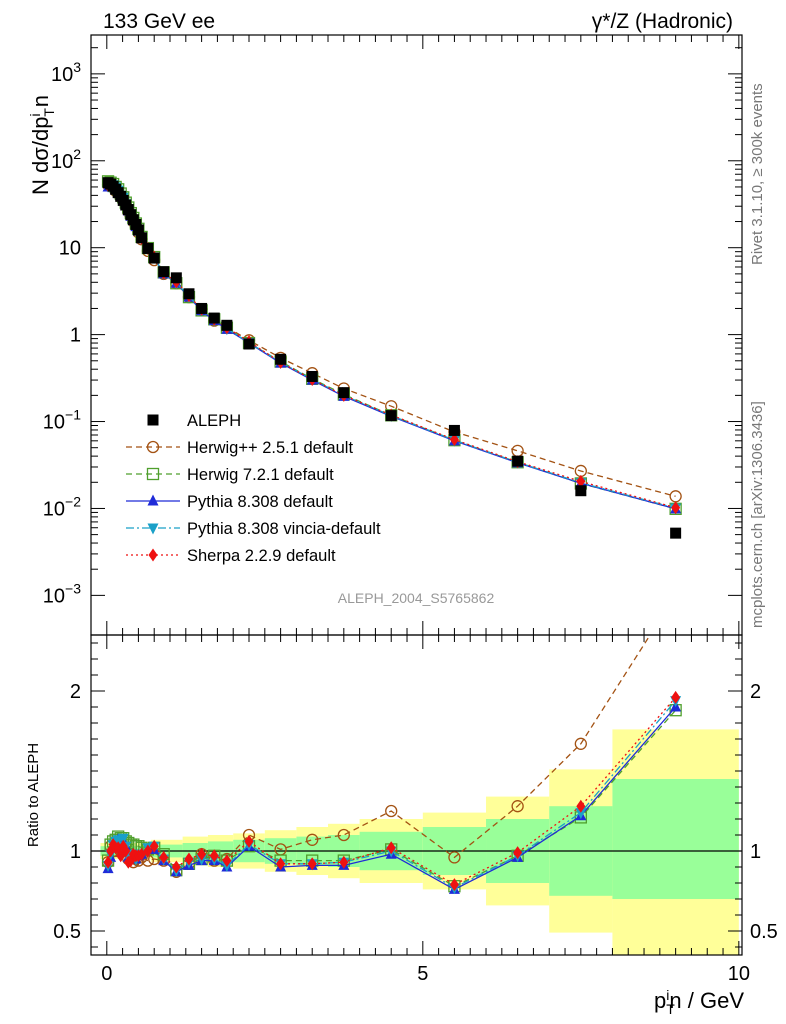 The width and height of the screenshot is (786, 1024). I want to click on plot-title-left: 133 GeV ee, so click(159, 21).